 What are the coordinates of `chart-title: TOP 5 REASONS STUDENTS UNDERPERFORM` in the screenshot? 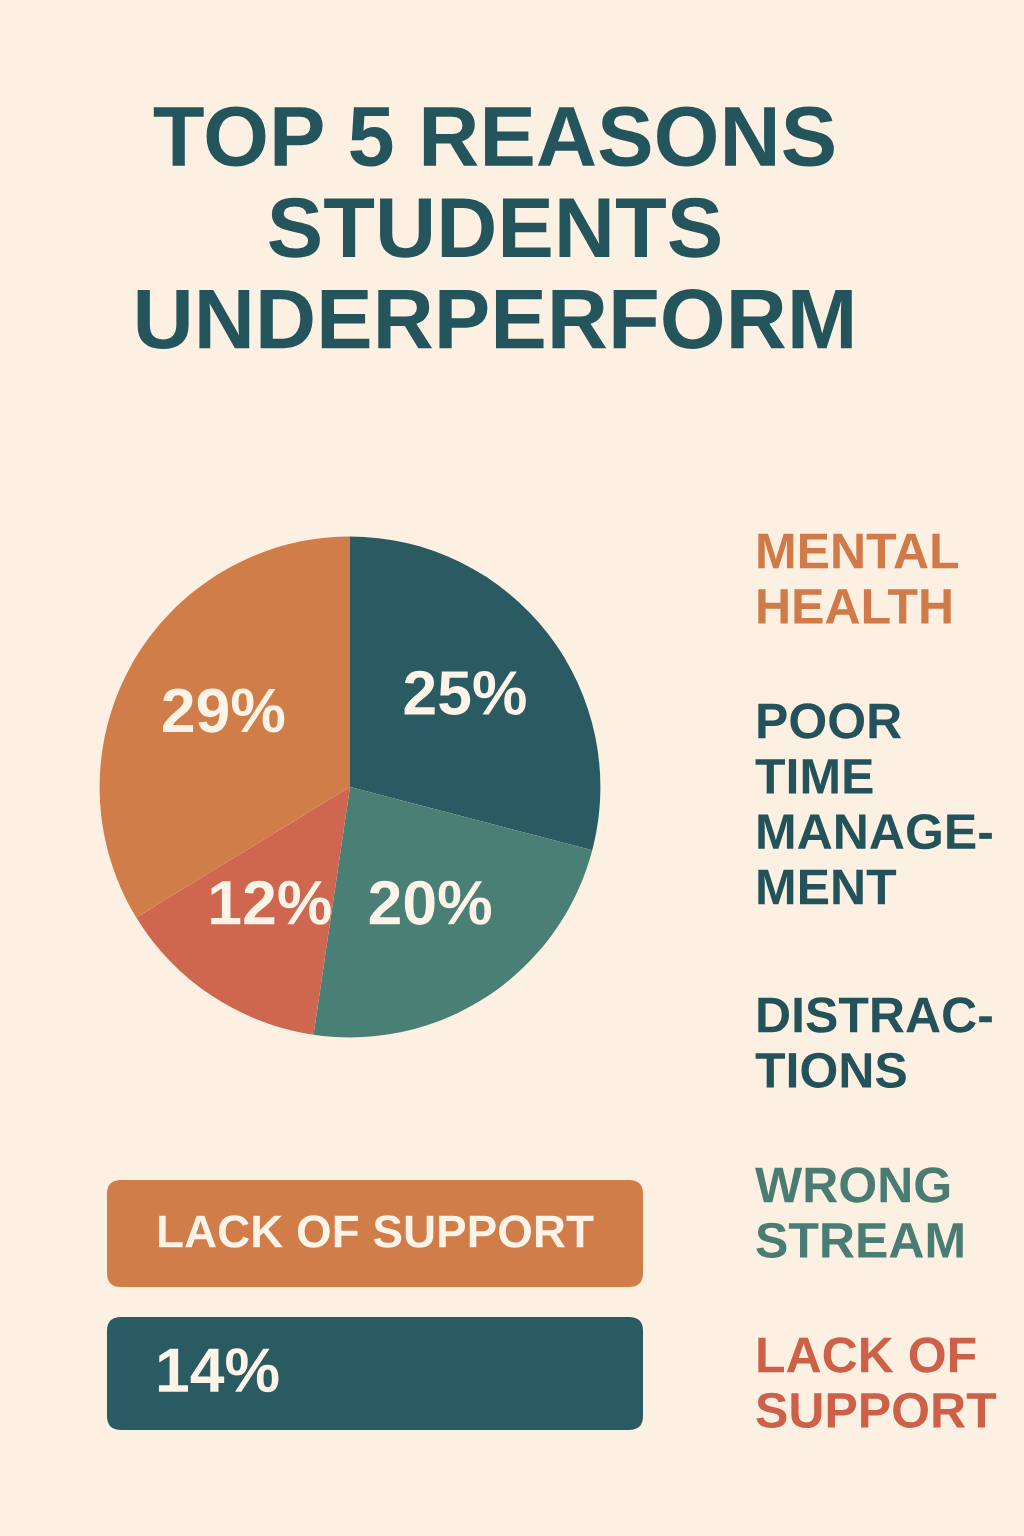 It's located at (494, 227).